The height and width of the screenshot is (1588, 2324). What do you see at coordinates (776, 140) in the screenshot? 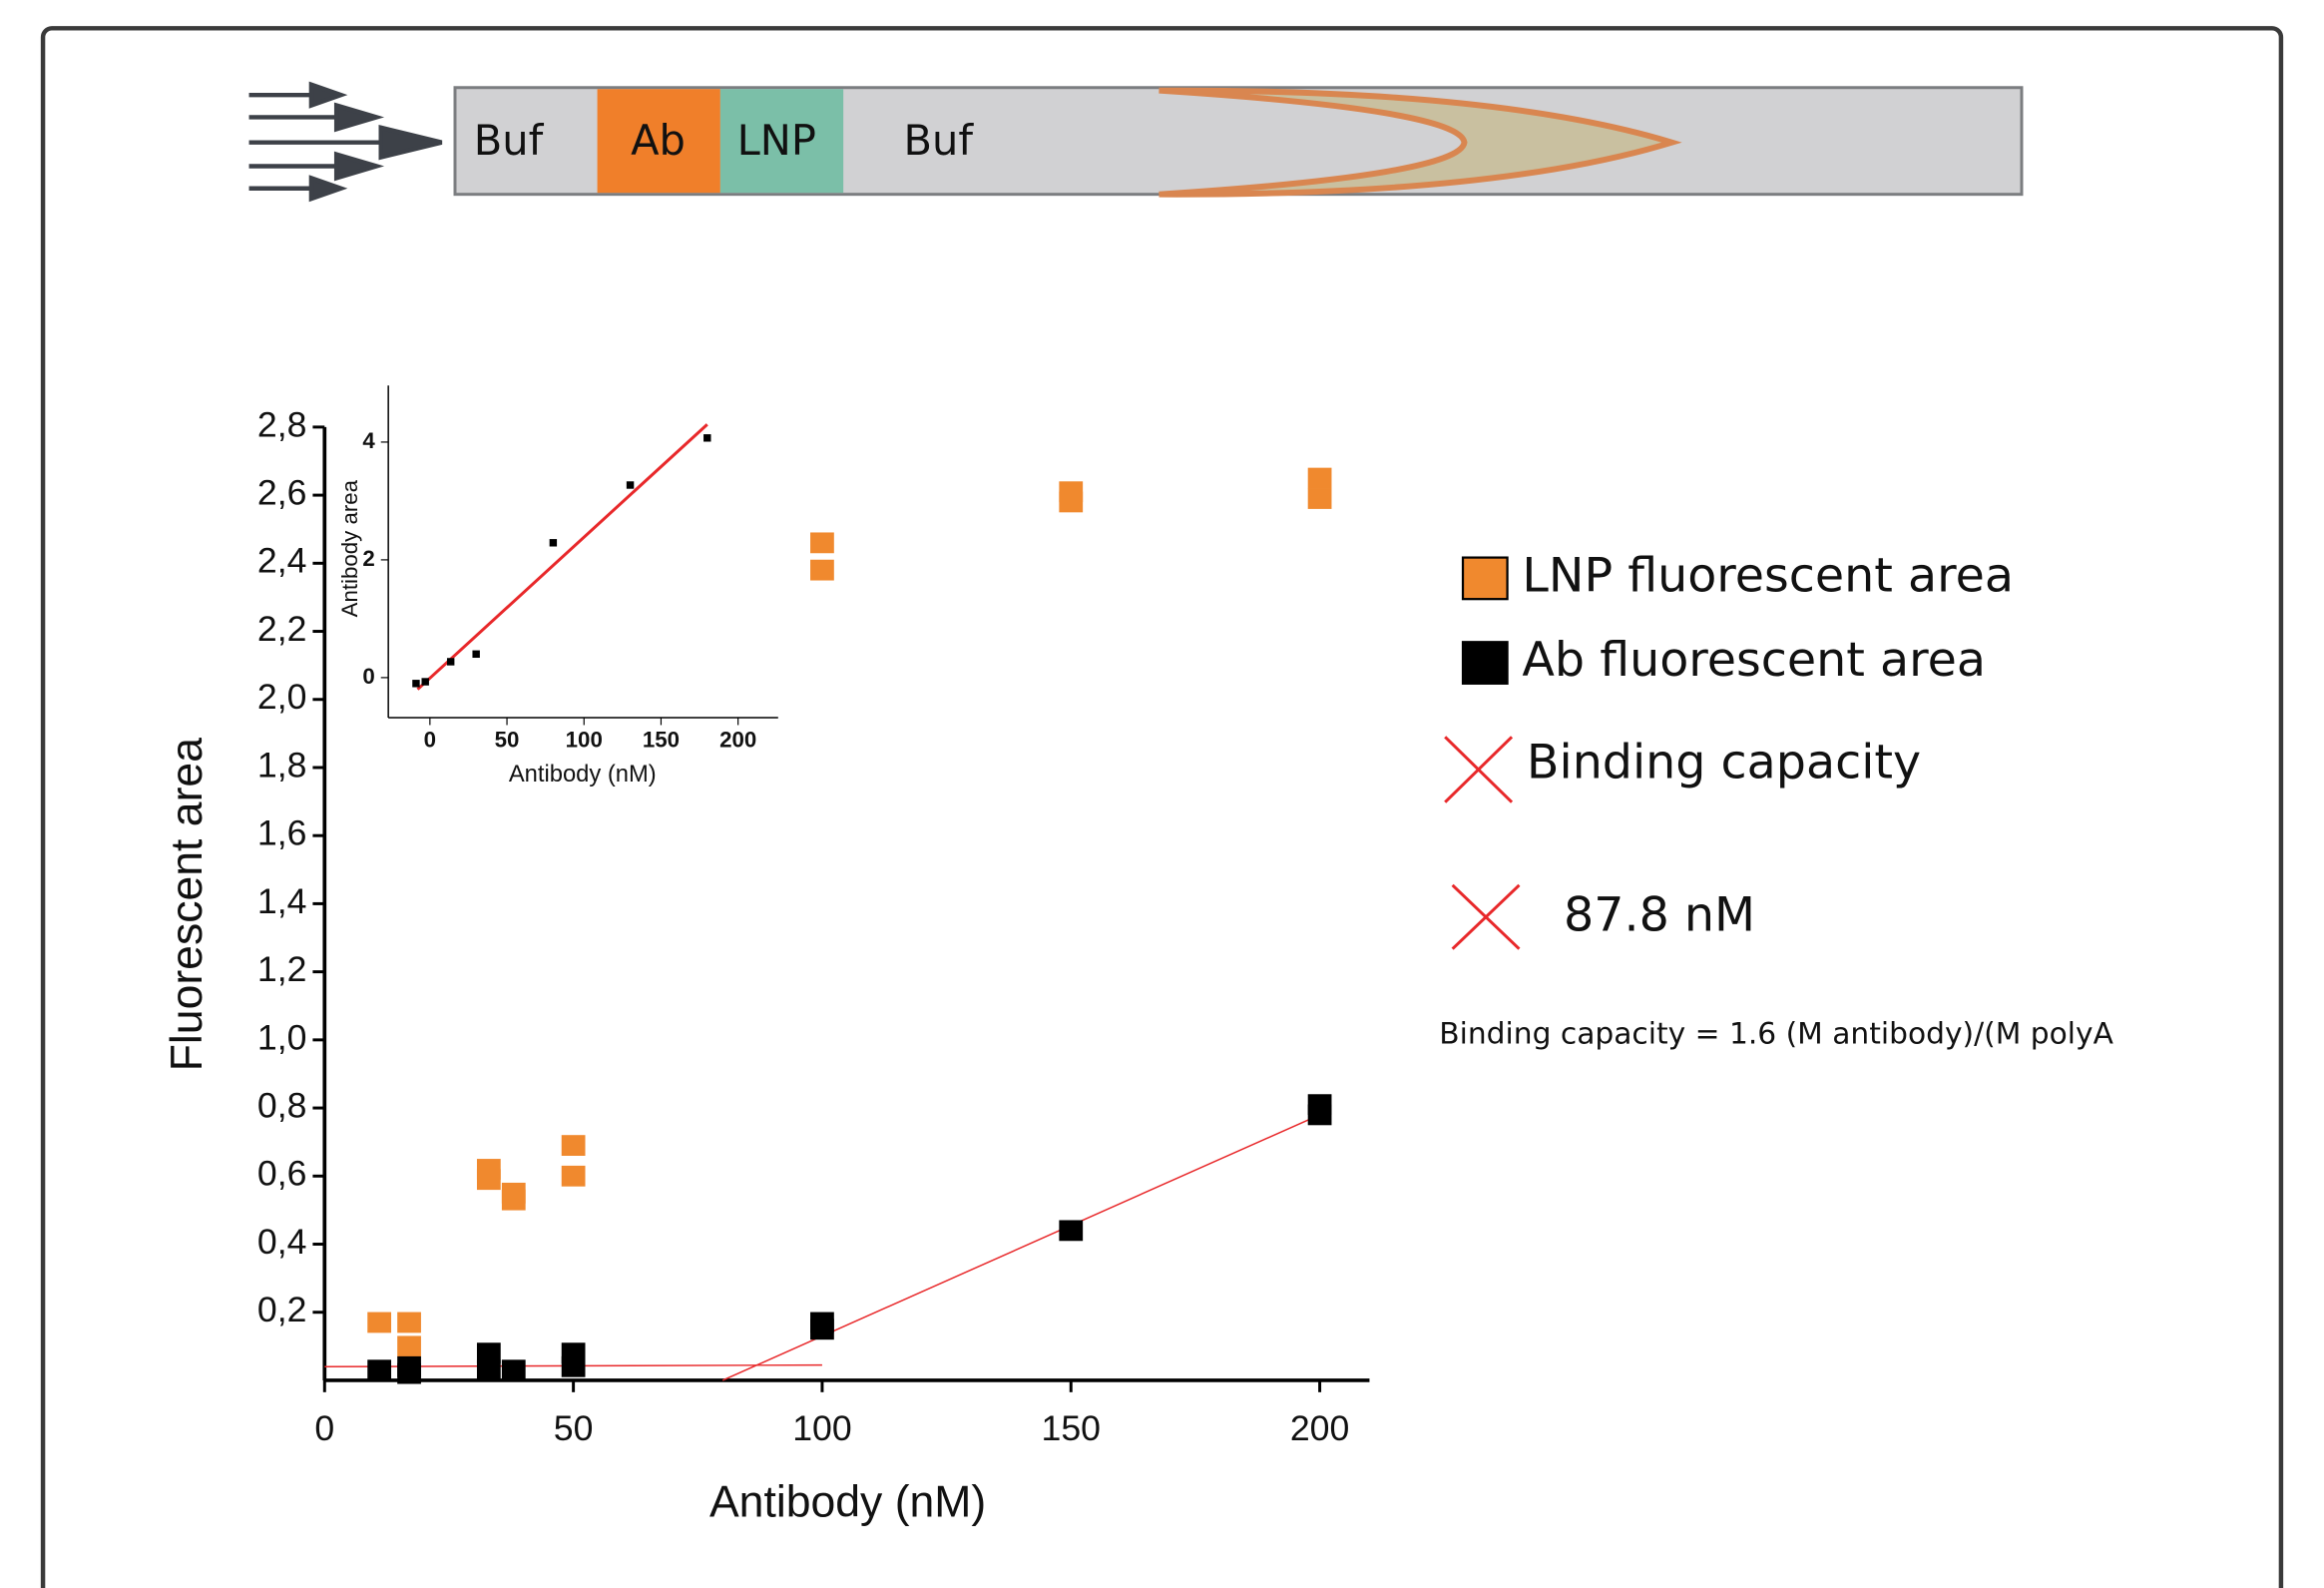
I see `segment-label: LNP` at bounding box center [776, 140].